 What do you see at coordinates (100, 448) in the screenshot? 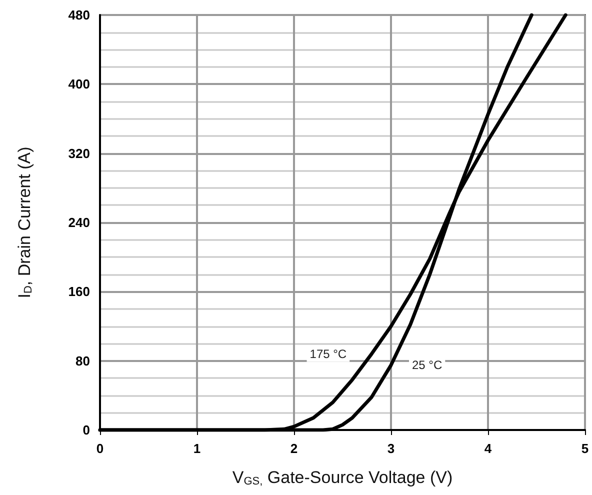
I see `x-tick-label: 0` at bounding box center [100, 448].